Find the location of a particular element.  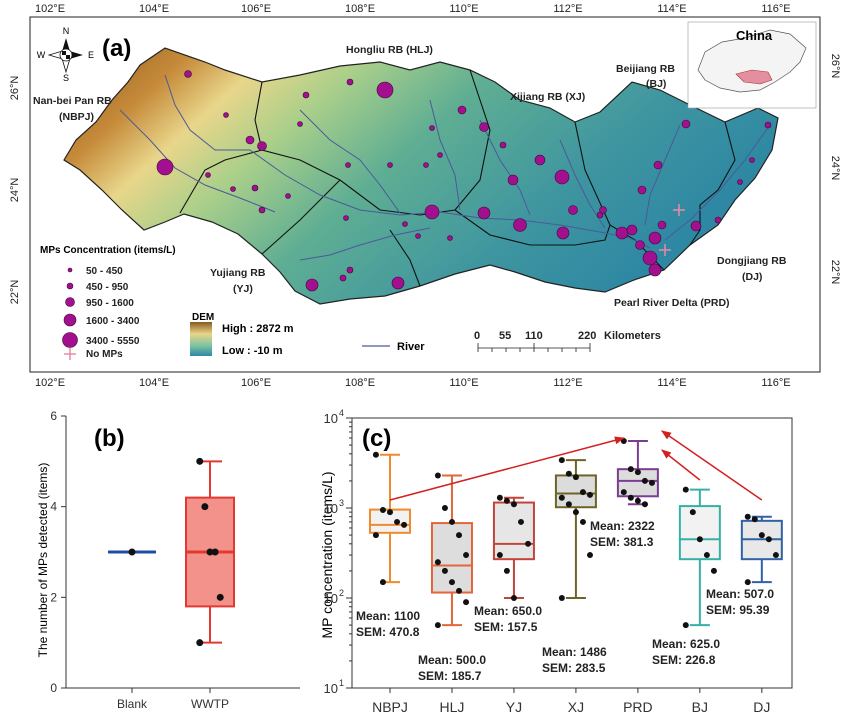

panel-c-box is located at coordinates (575, 491).